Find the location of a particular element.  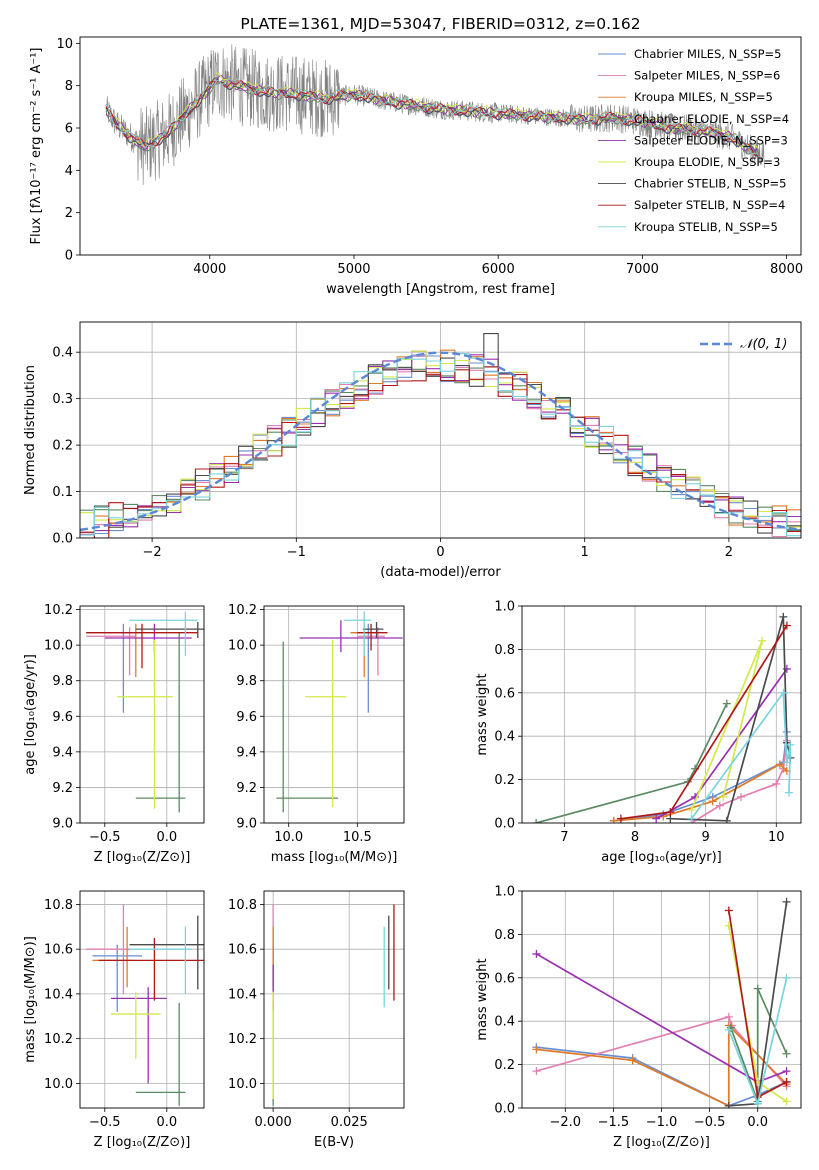

x-tick-label: −1.0 is located at coordinates (662, 1122).